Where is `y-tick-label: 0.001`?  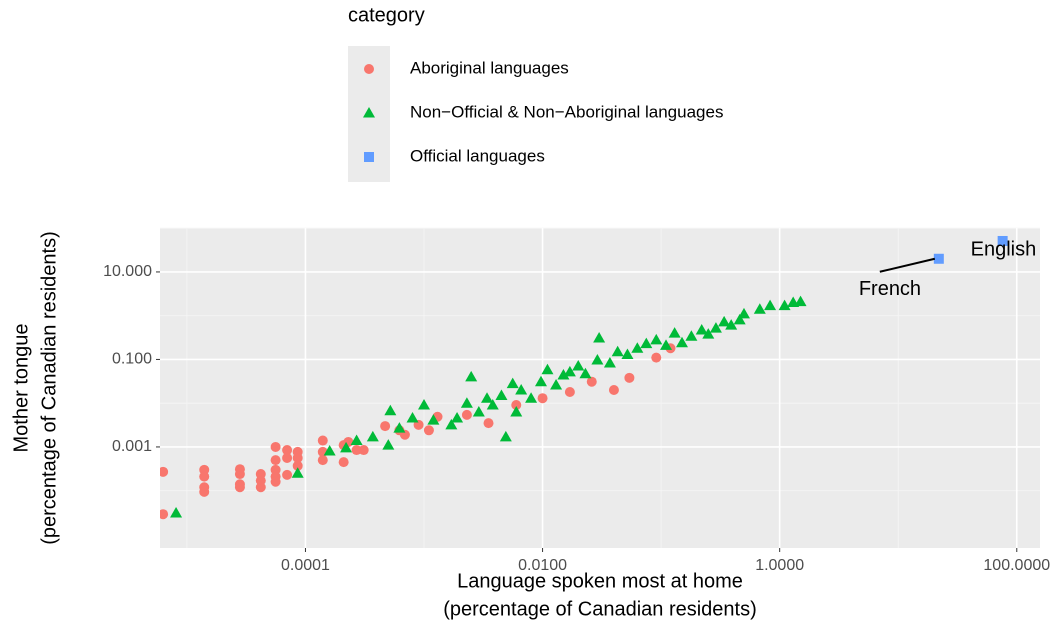 y-tick-label: 0.001 is located at coordinates (132, 446).